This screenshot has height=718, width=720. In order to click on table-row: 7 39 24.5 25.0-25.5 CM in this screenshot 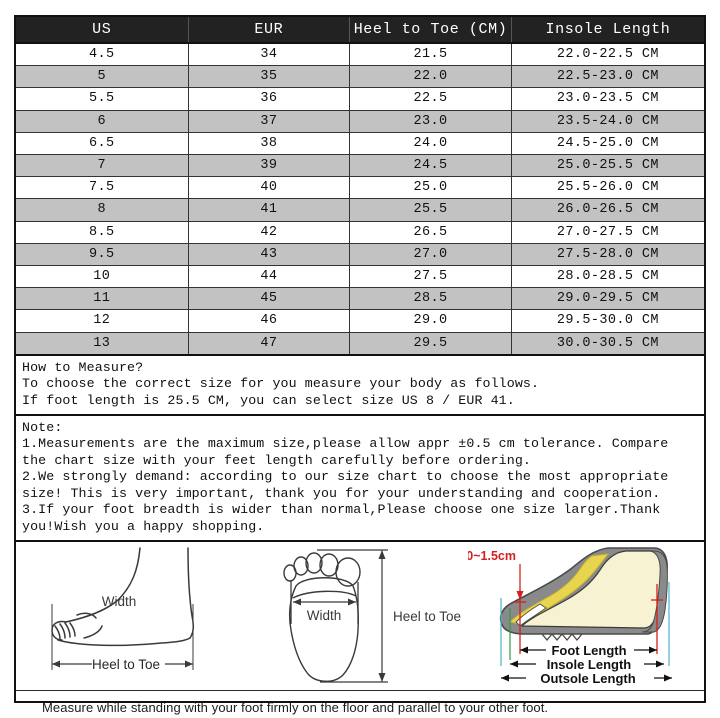, I will do `click(360, 166)`.